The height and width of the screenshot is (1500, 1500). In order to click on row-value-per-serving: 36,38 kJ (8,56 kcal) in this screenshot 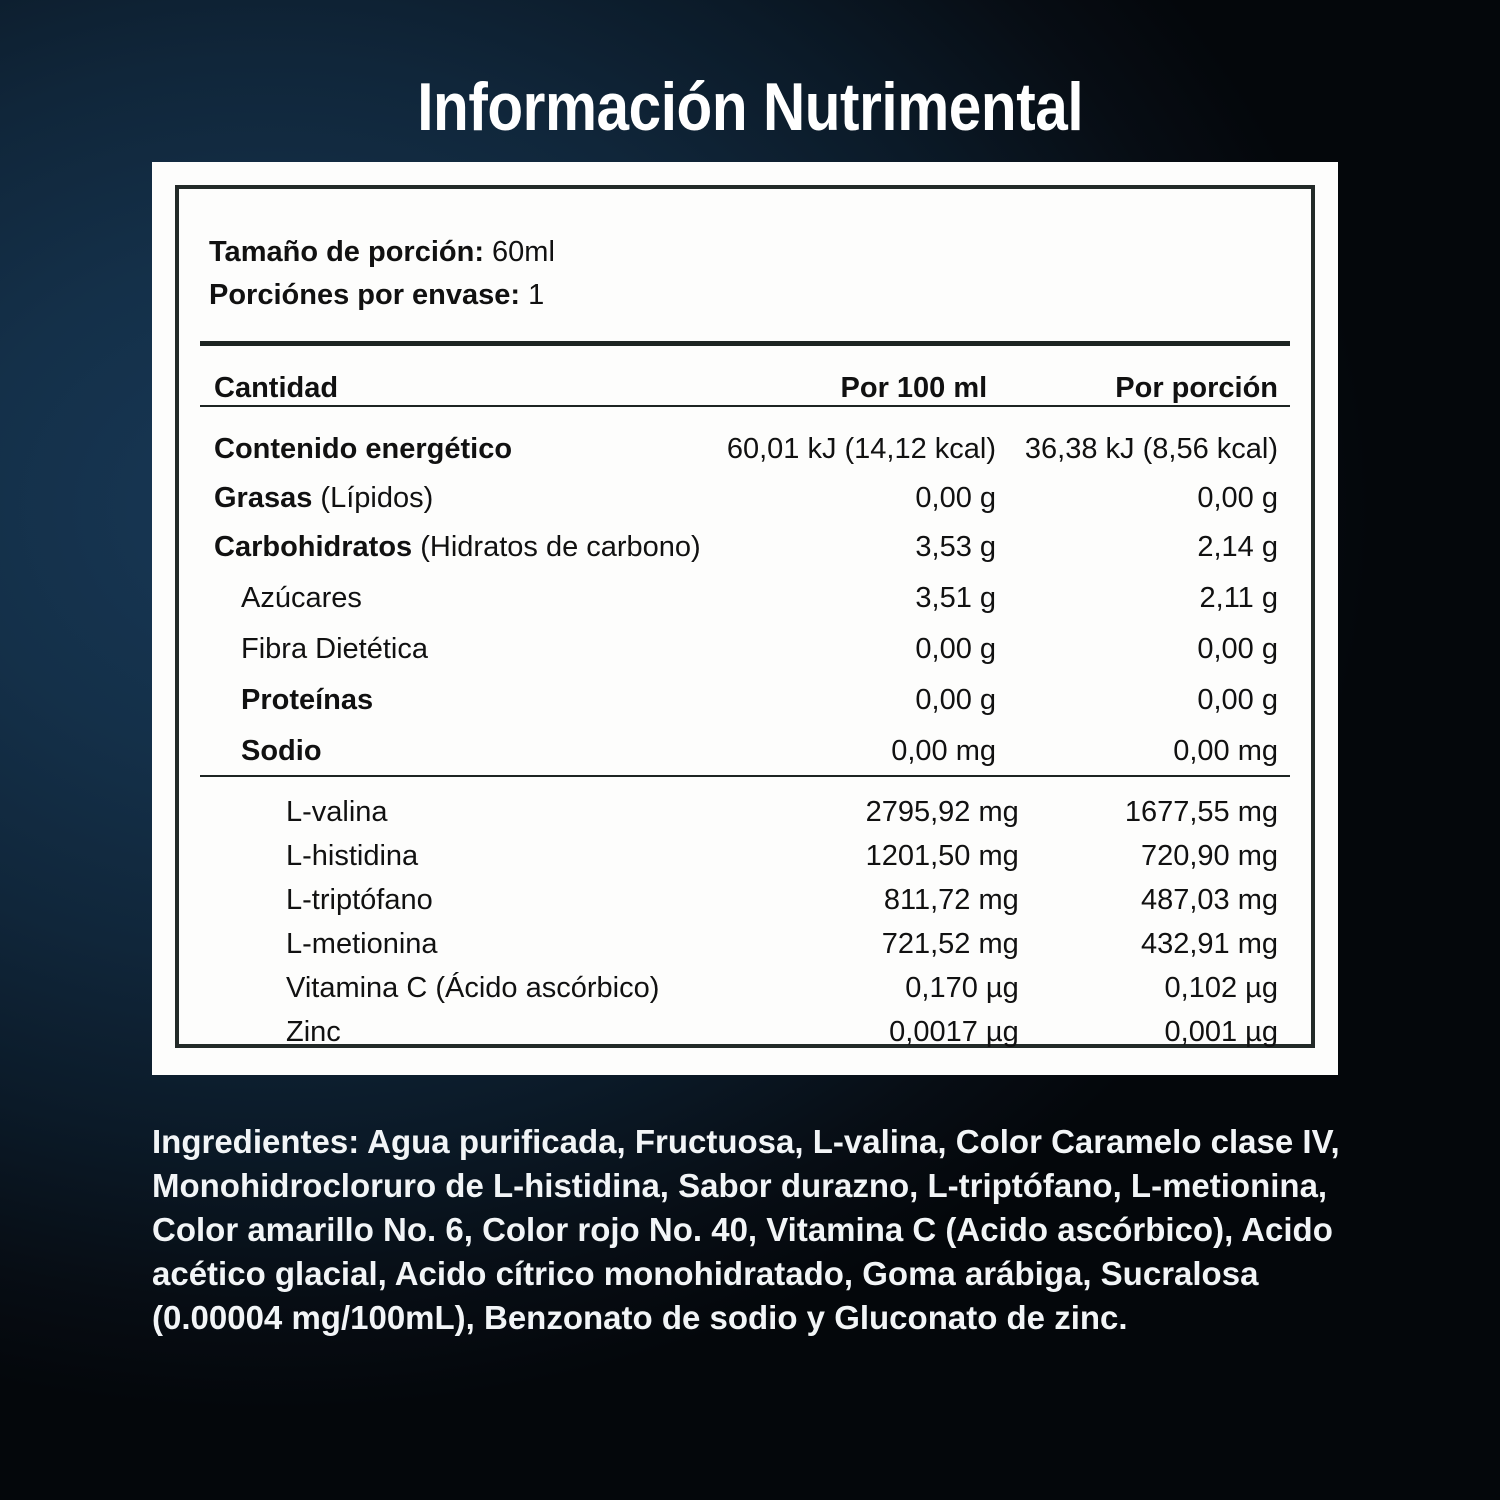, I will do `click(1151, 449)`.